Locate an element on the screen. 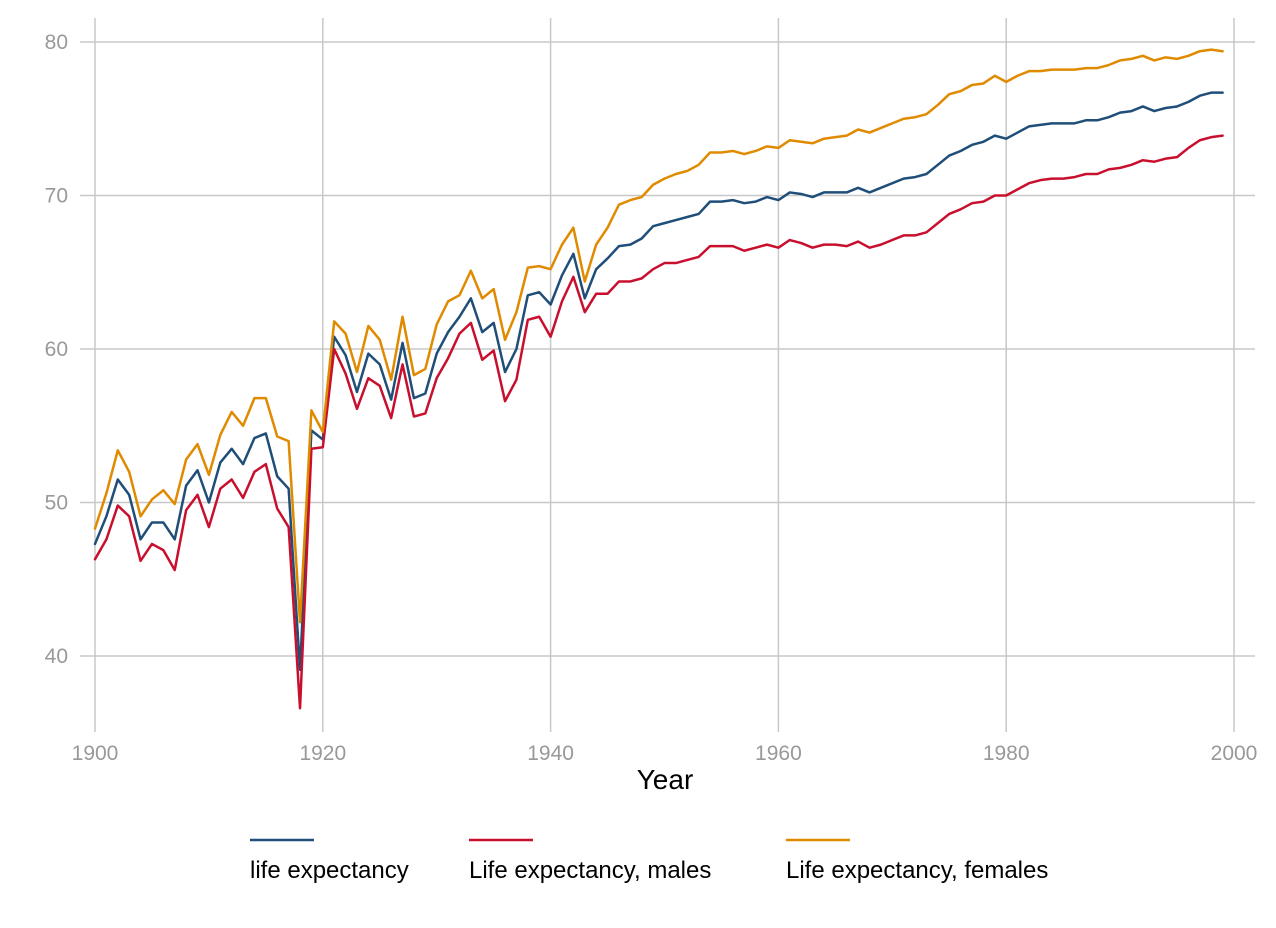 Image resolution: width=1276 pixels, height=928 pixels. x-tick-label: 2000 is located at coordinates (1234, 753).